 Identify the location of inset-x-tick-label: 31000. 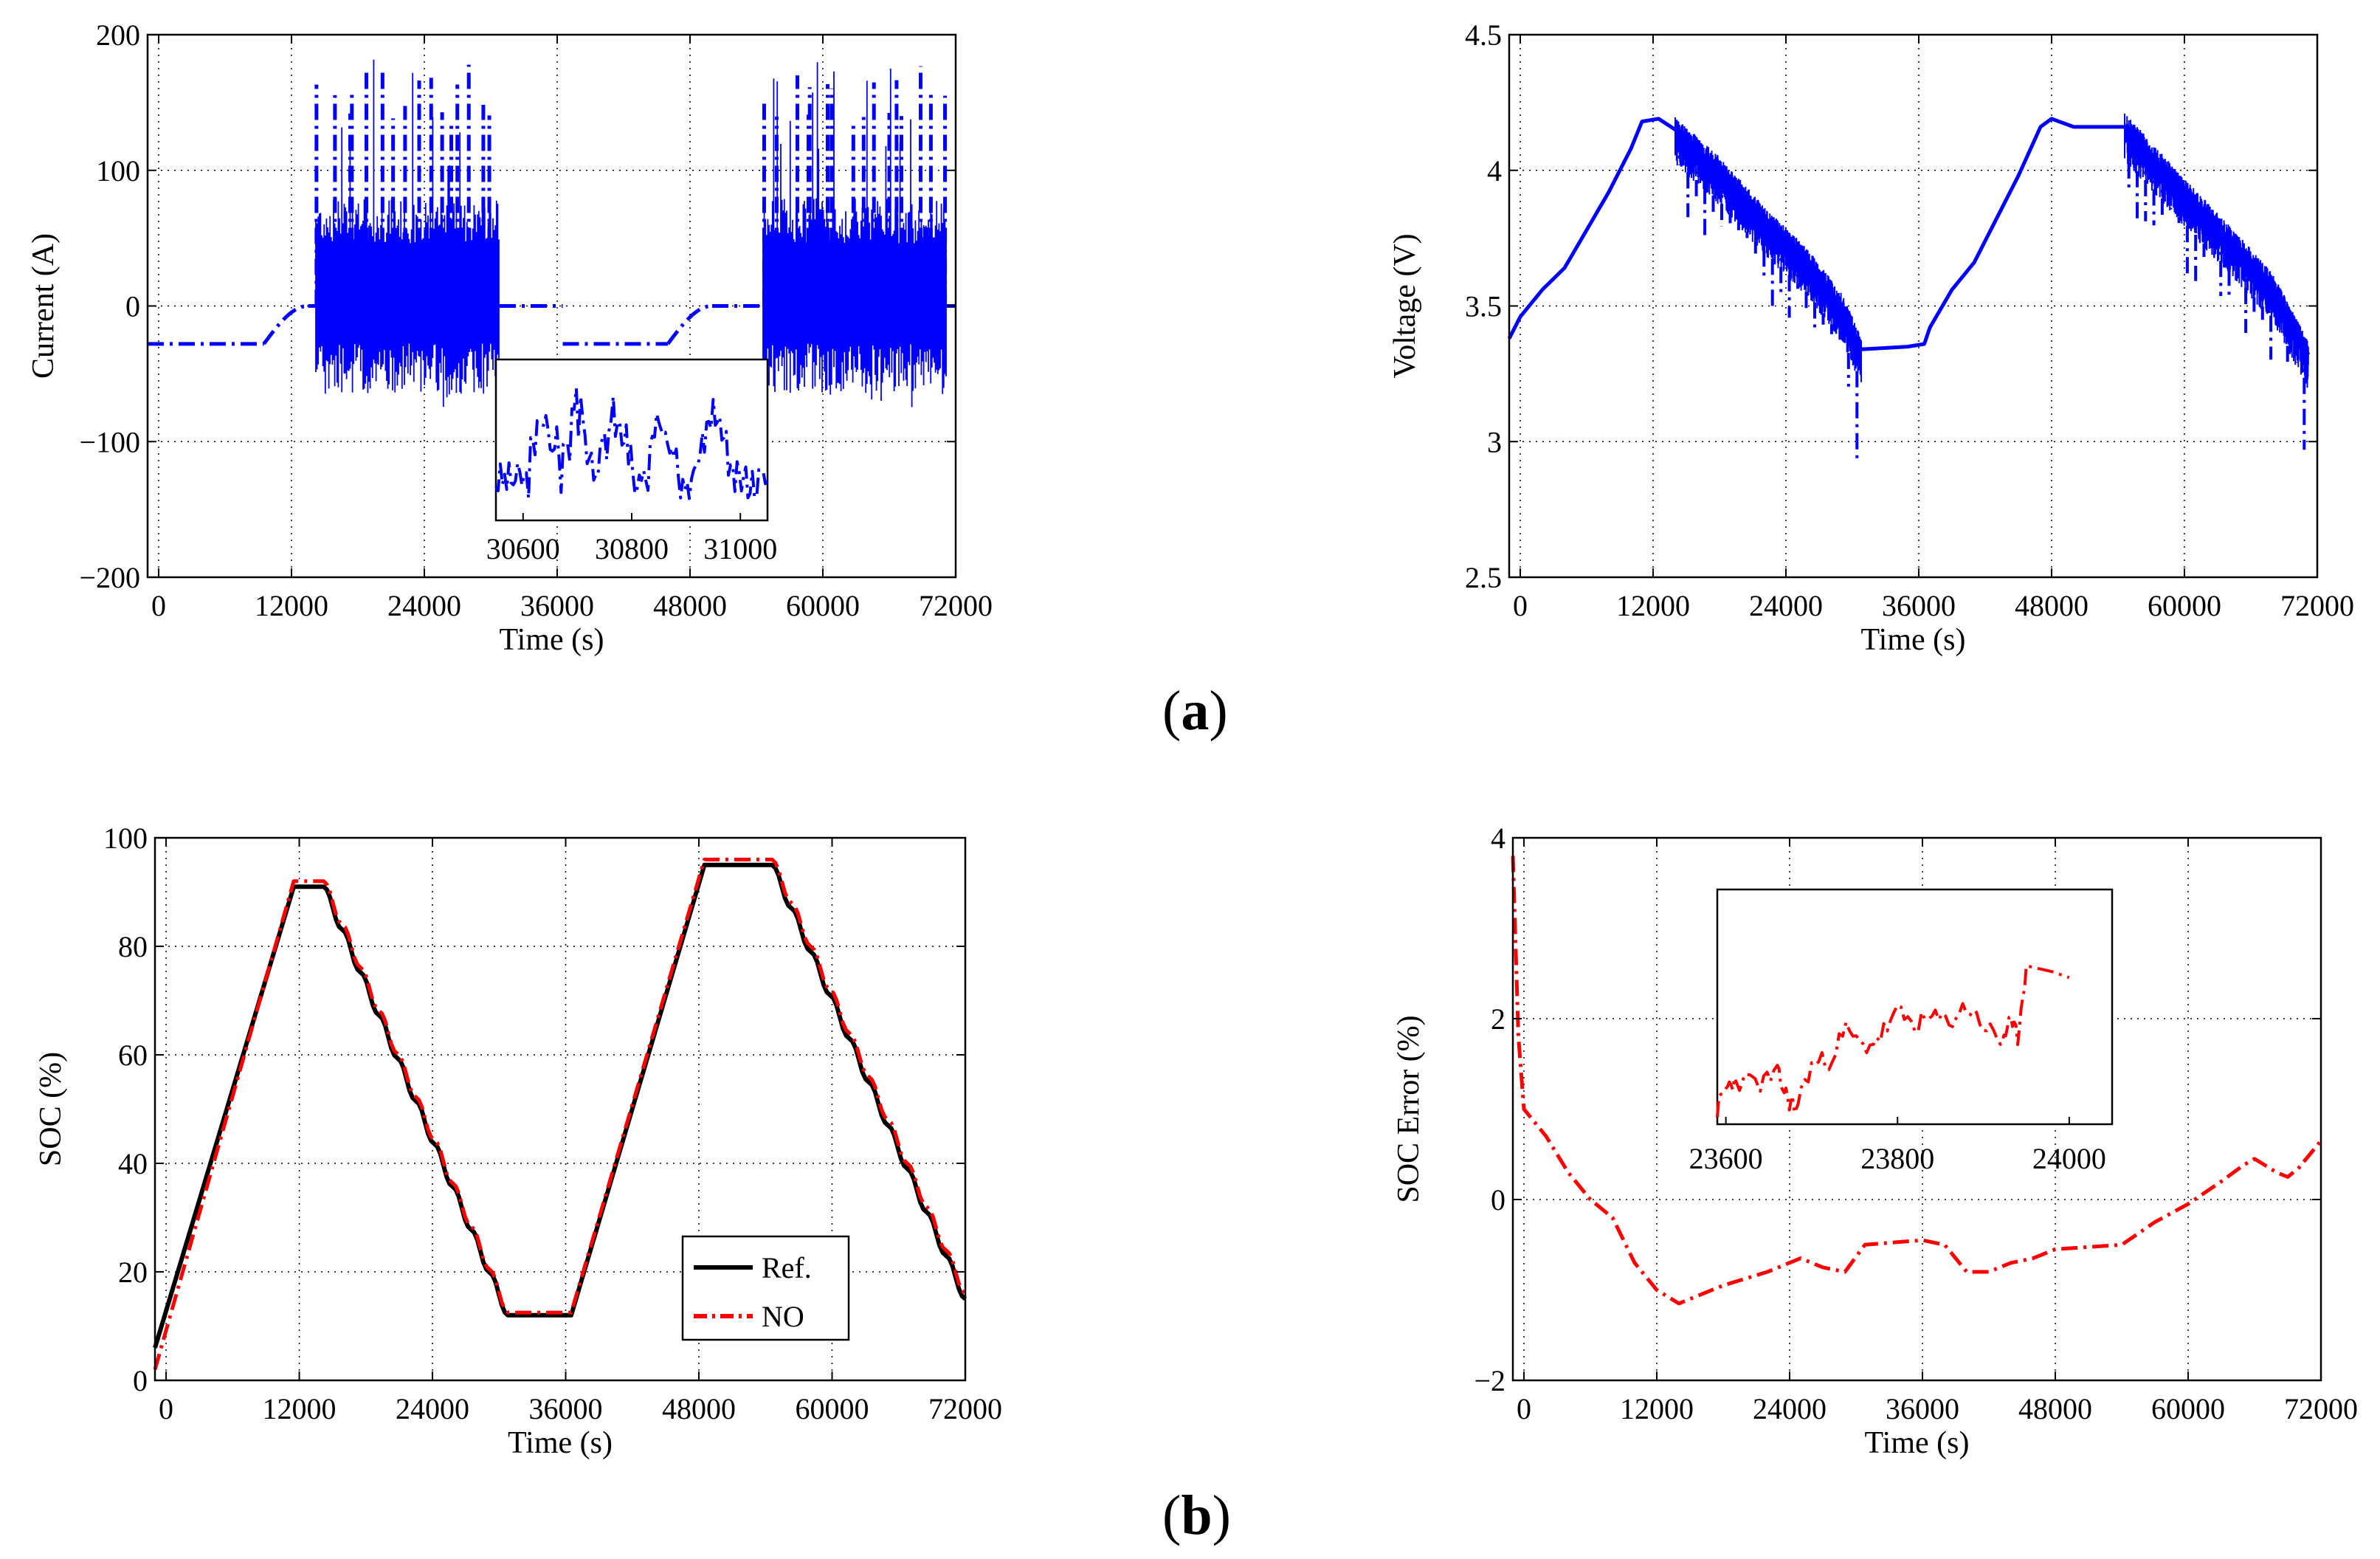
(740, 548).